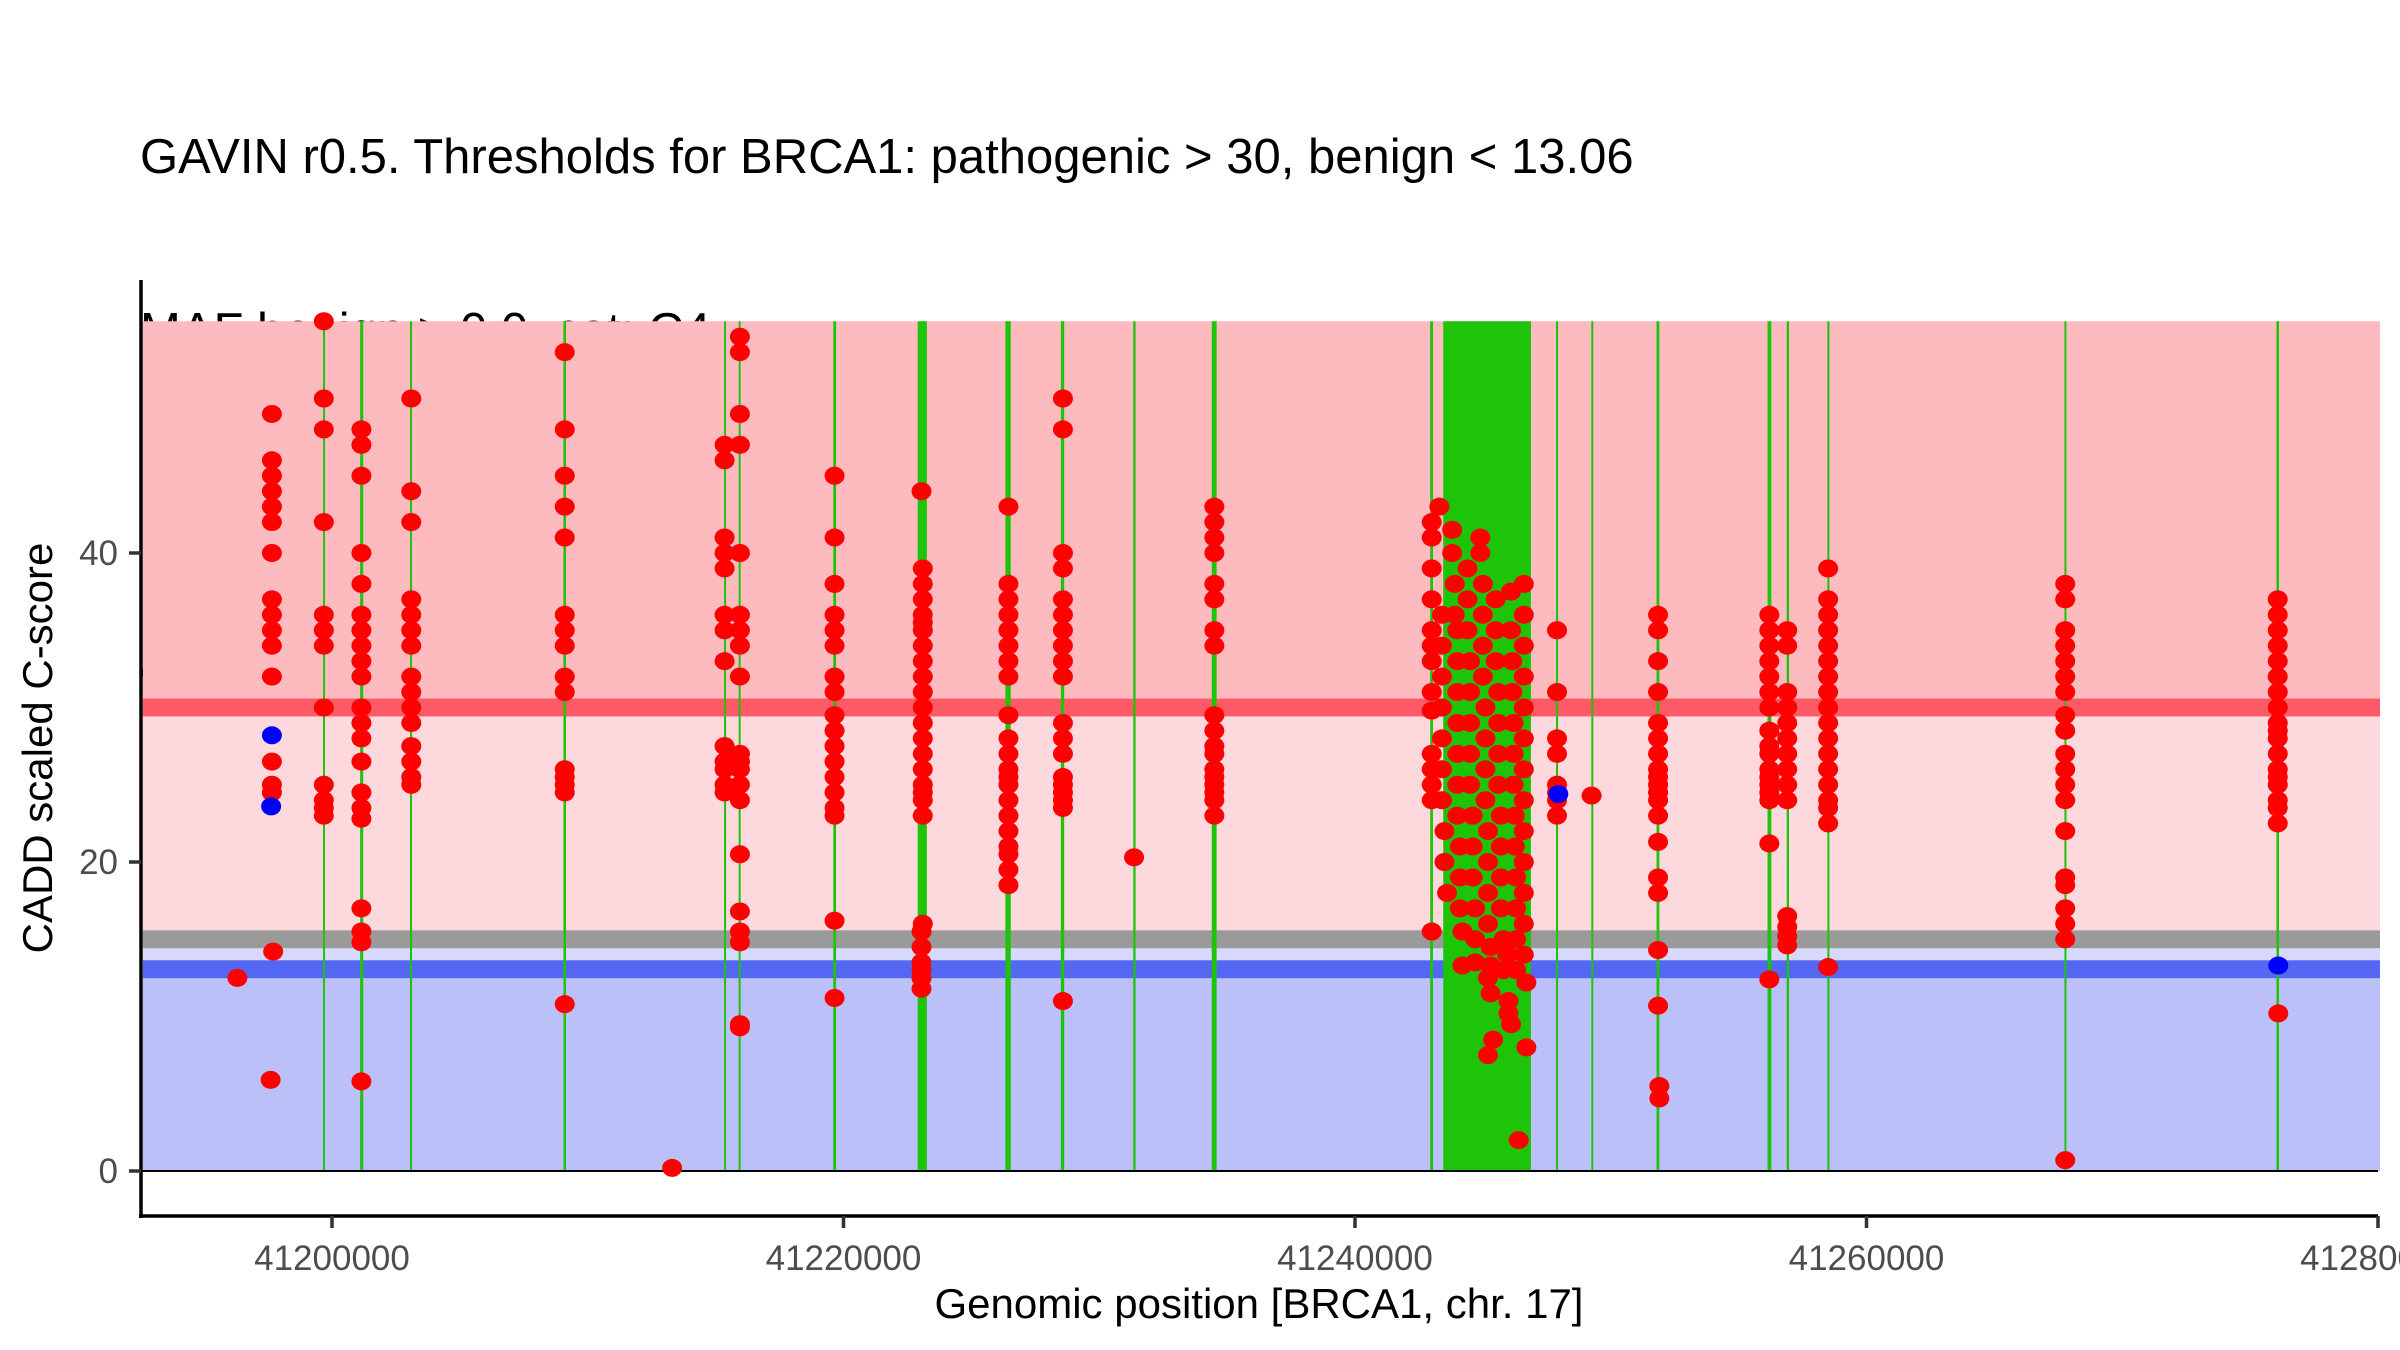  I want to click on exon-bar, so click(324, 746).